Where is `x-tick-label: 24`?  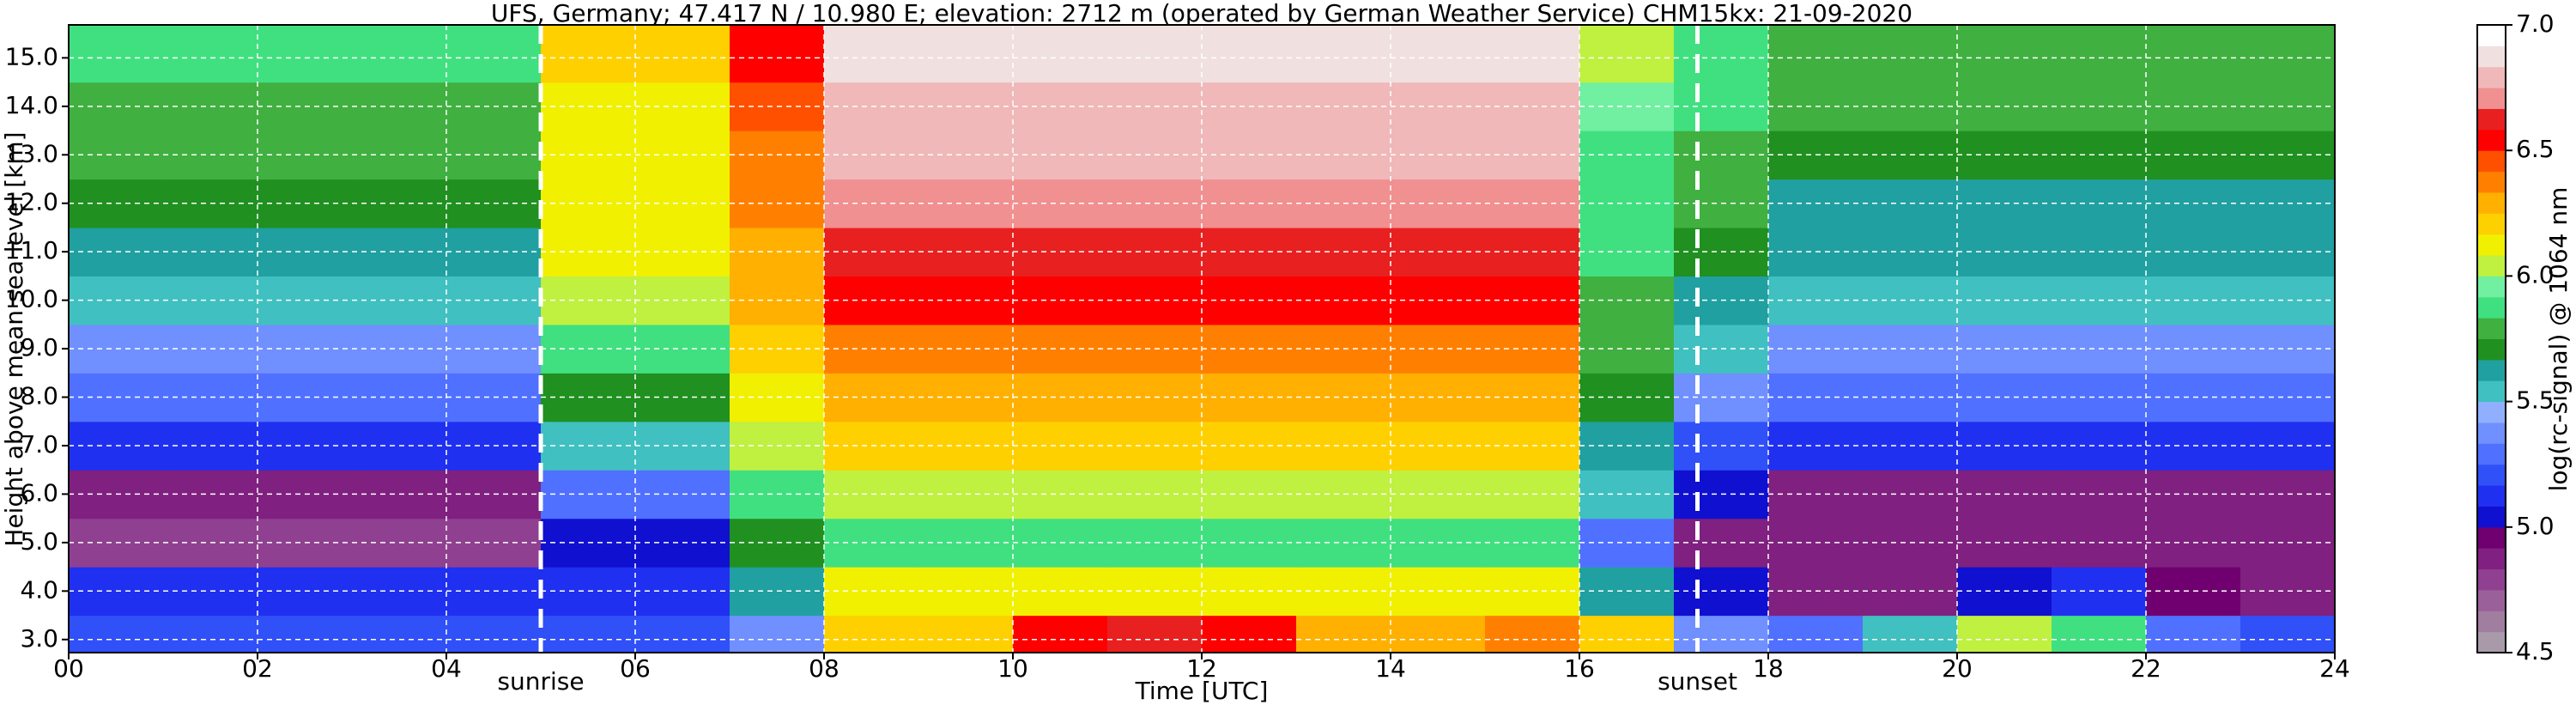 x-tick-label: 24 is located at coordinates (2334, 668).